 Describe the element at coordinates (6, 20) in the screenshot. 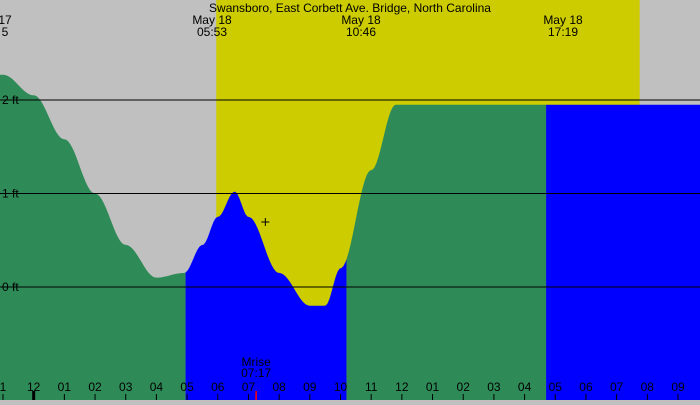

I see `top-date-label: 17` at that location.